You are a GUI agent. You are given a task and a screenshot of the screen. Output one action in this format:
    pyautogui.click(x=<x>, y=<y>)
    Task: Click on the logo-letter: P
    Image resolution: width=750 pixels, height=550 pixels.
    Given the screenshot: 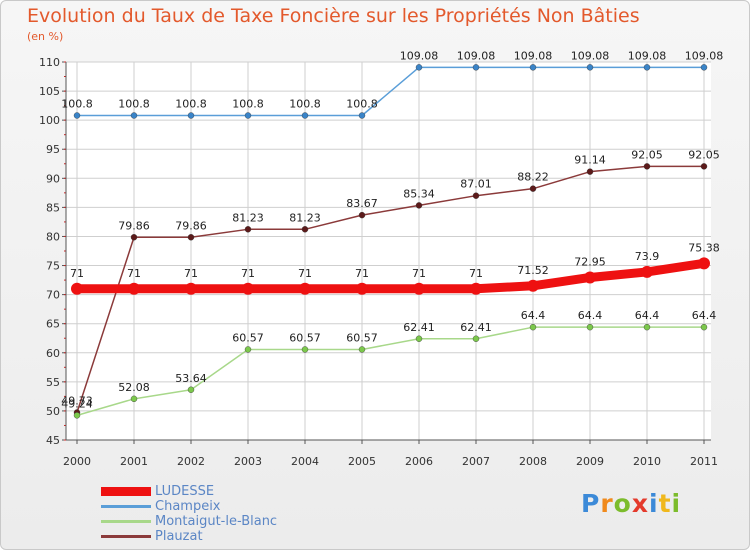 What is the action you would take?
    pyautogui.click(x=591, y=503)
    